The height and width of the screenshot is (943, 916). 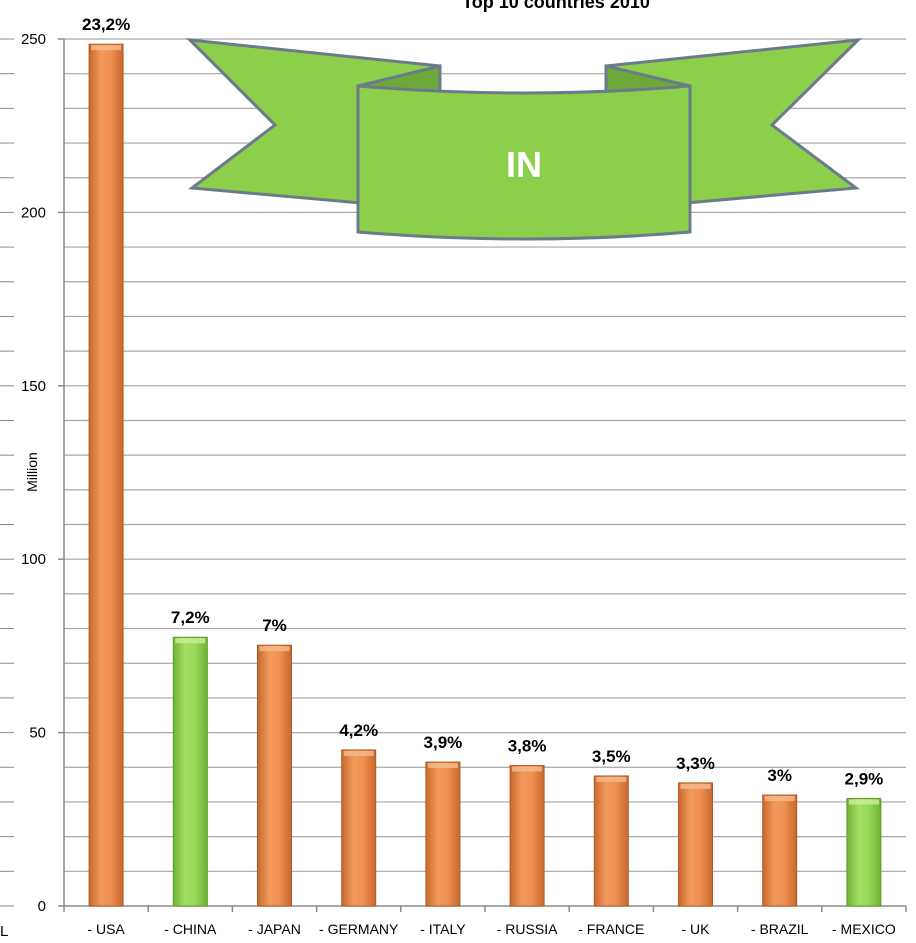 What do you see at coordinates (42, 906) in the screenshot?
I see `y-tick-label: 0` at bounding box center [42, 906].